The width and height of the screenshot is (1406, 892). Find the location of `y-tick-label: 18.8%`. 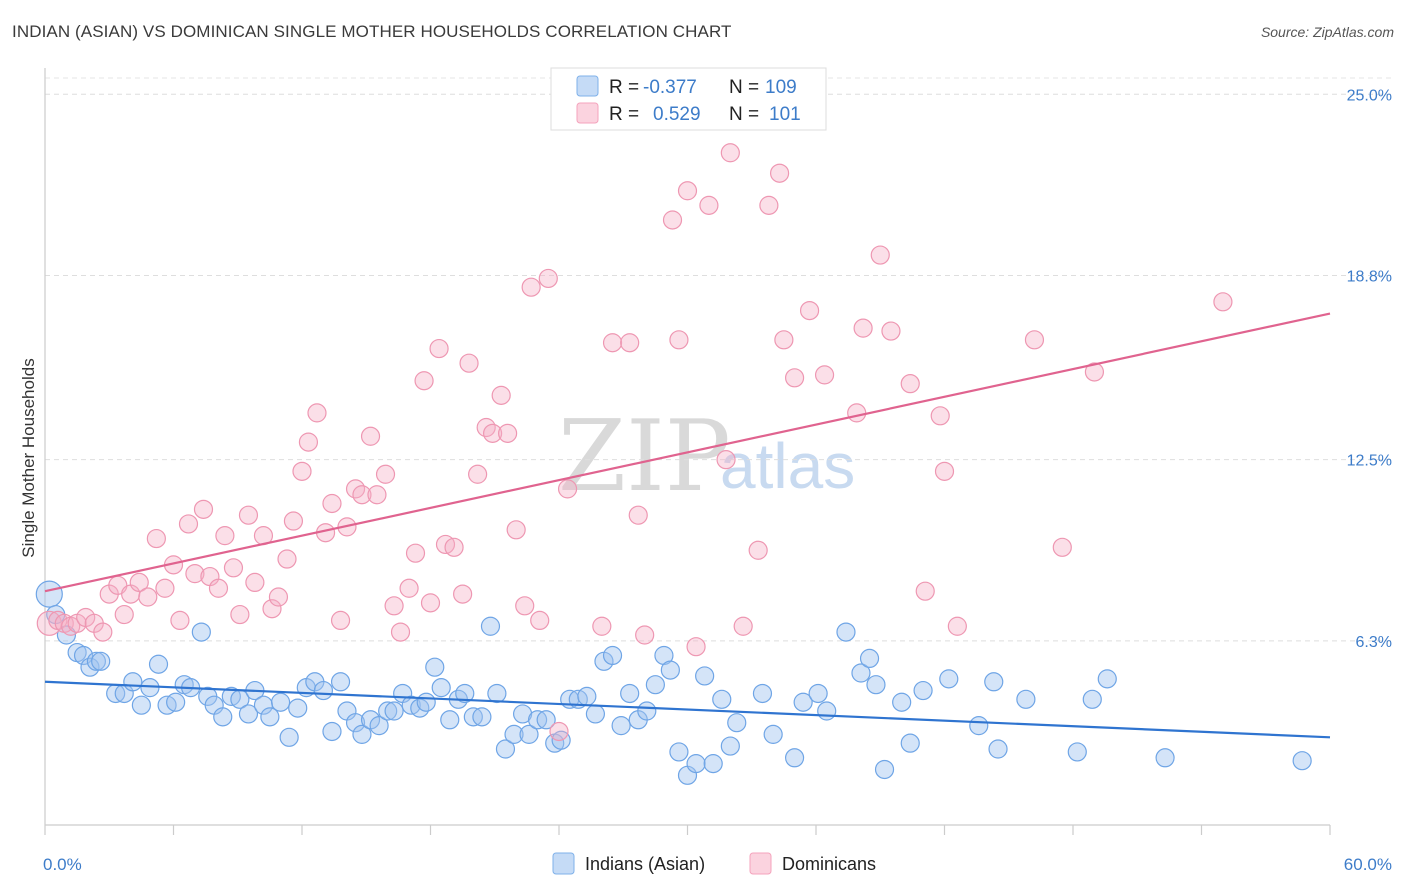

y-tick-label: 18.8% is located at coordinates (1369, 277).